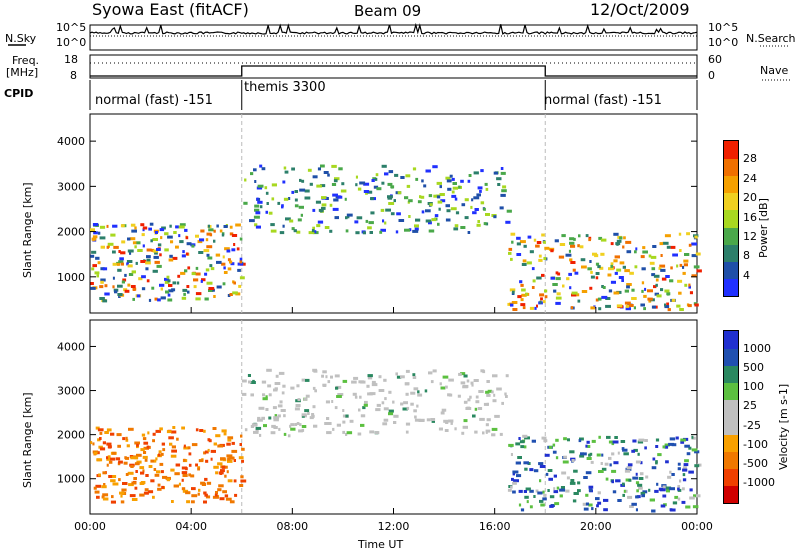 This screenshot has height=554, width=800. What do you see at coordinates (596, 526) in the screenshot?
I see `x-tick-label-5: 20:00` at bounding box center [596, 526].